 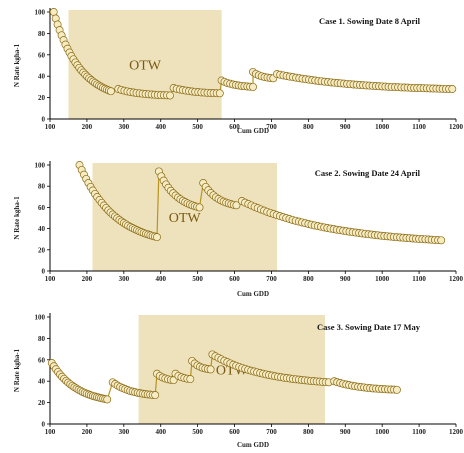 What do you see at coordinates (370, 21) in the screenshot?
I see `chart-title: Case 1. Sowing Date 8 April` at bounding box center [370, 21].